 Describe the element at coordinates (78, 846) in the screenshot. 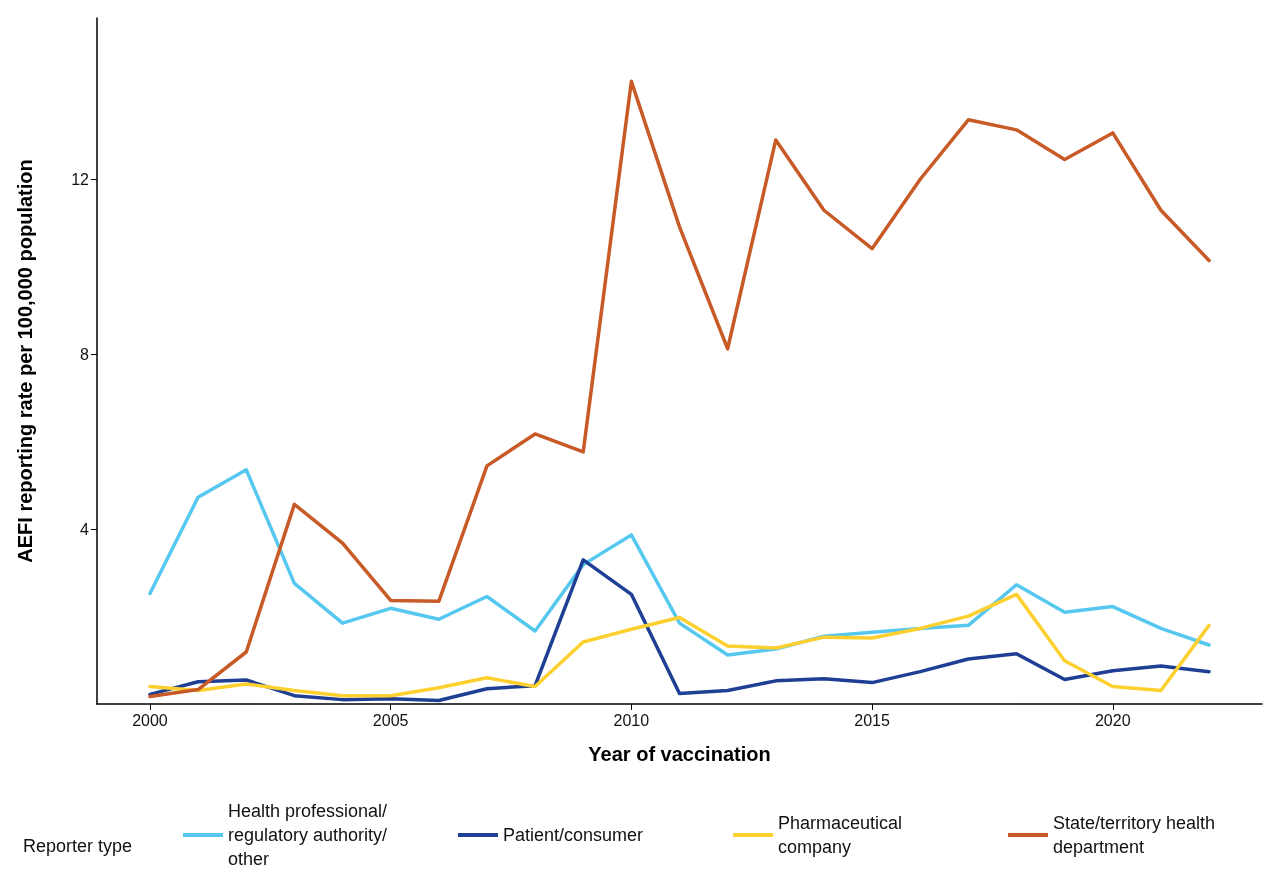

I see `legend-title: Reporter type` at that location.